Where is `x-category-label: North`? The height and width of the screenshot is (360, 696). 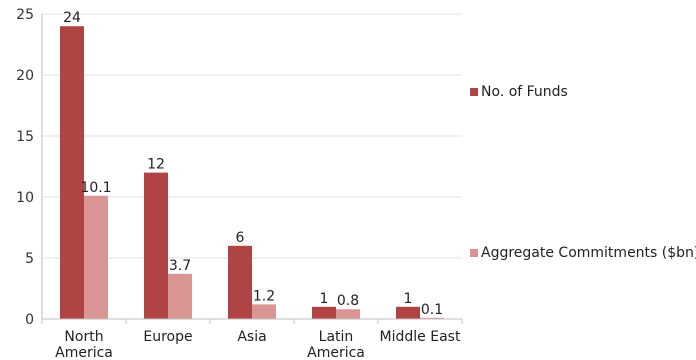
x-category-label: North is located at coordinates (83, 337).